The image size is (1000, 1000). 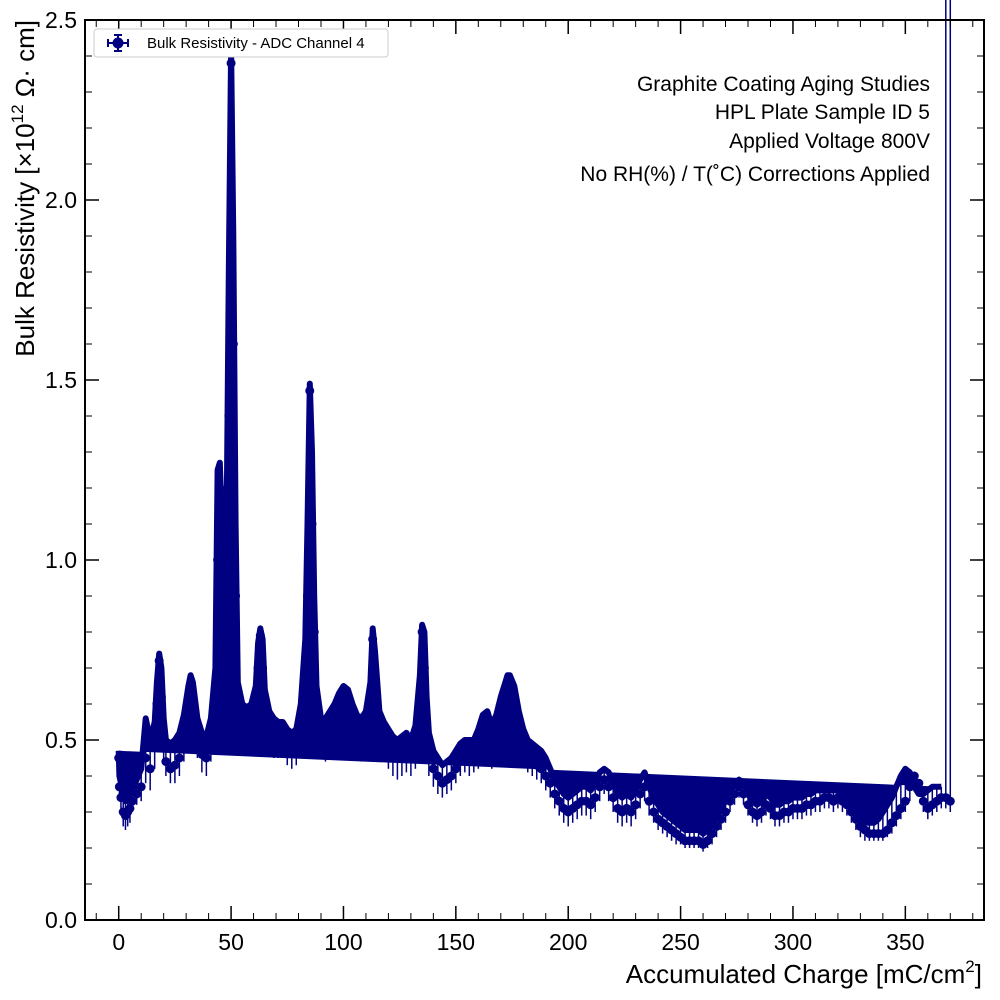 What do you see at coordinates (568, 942) in the screenshot?
I see `x-tick-label: 200` at bounding box center [568, 942].